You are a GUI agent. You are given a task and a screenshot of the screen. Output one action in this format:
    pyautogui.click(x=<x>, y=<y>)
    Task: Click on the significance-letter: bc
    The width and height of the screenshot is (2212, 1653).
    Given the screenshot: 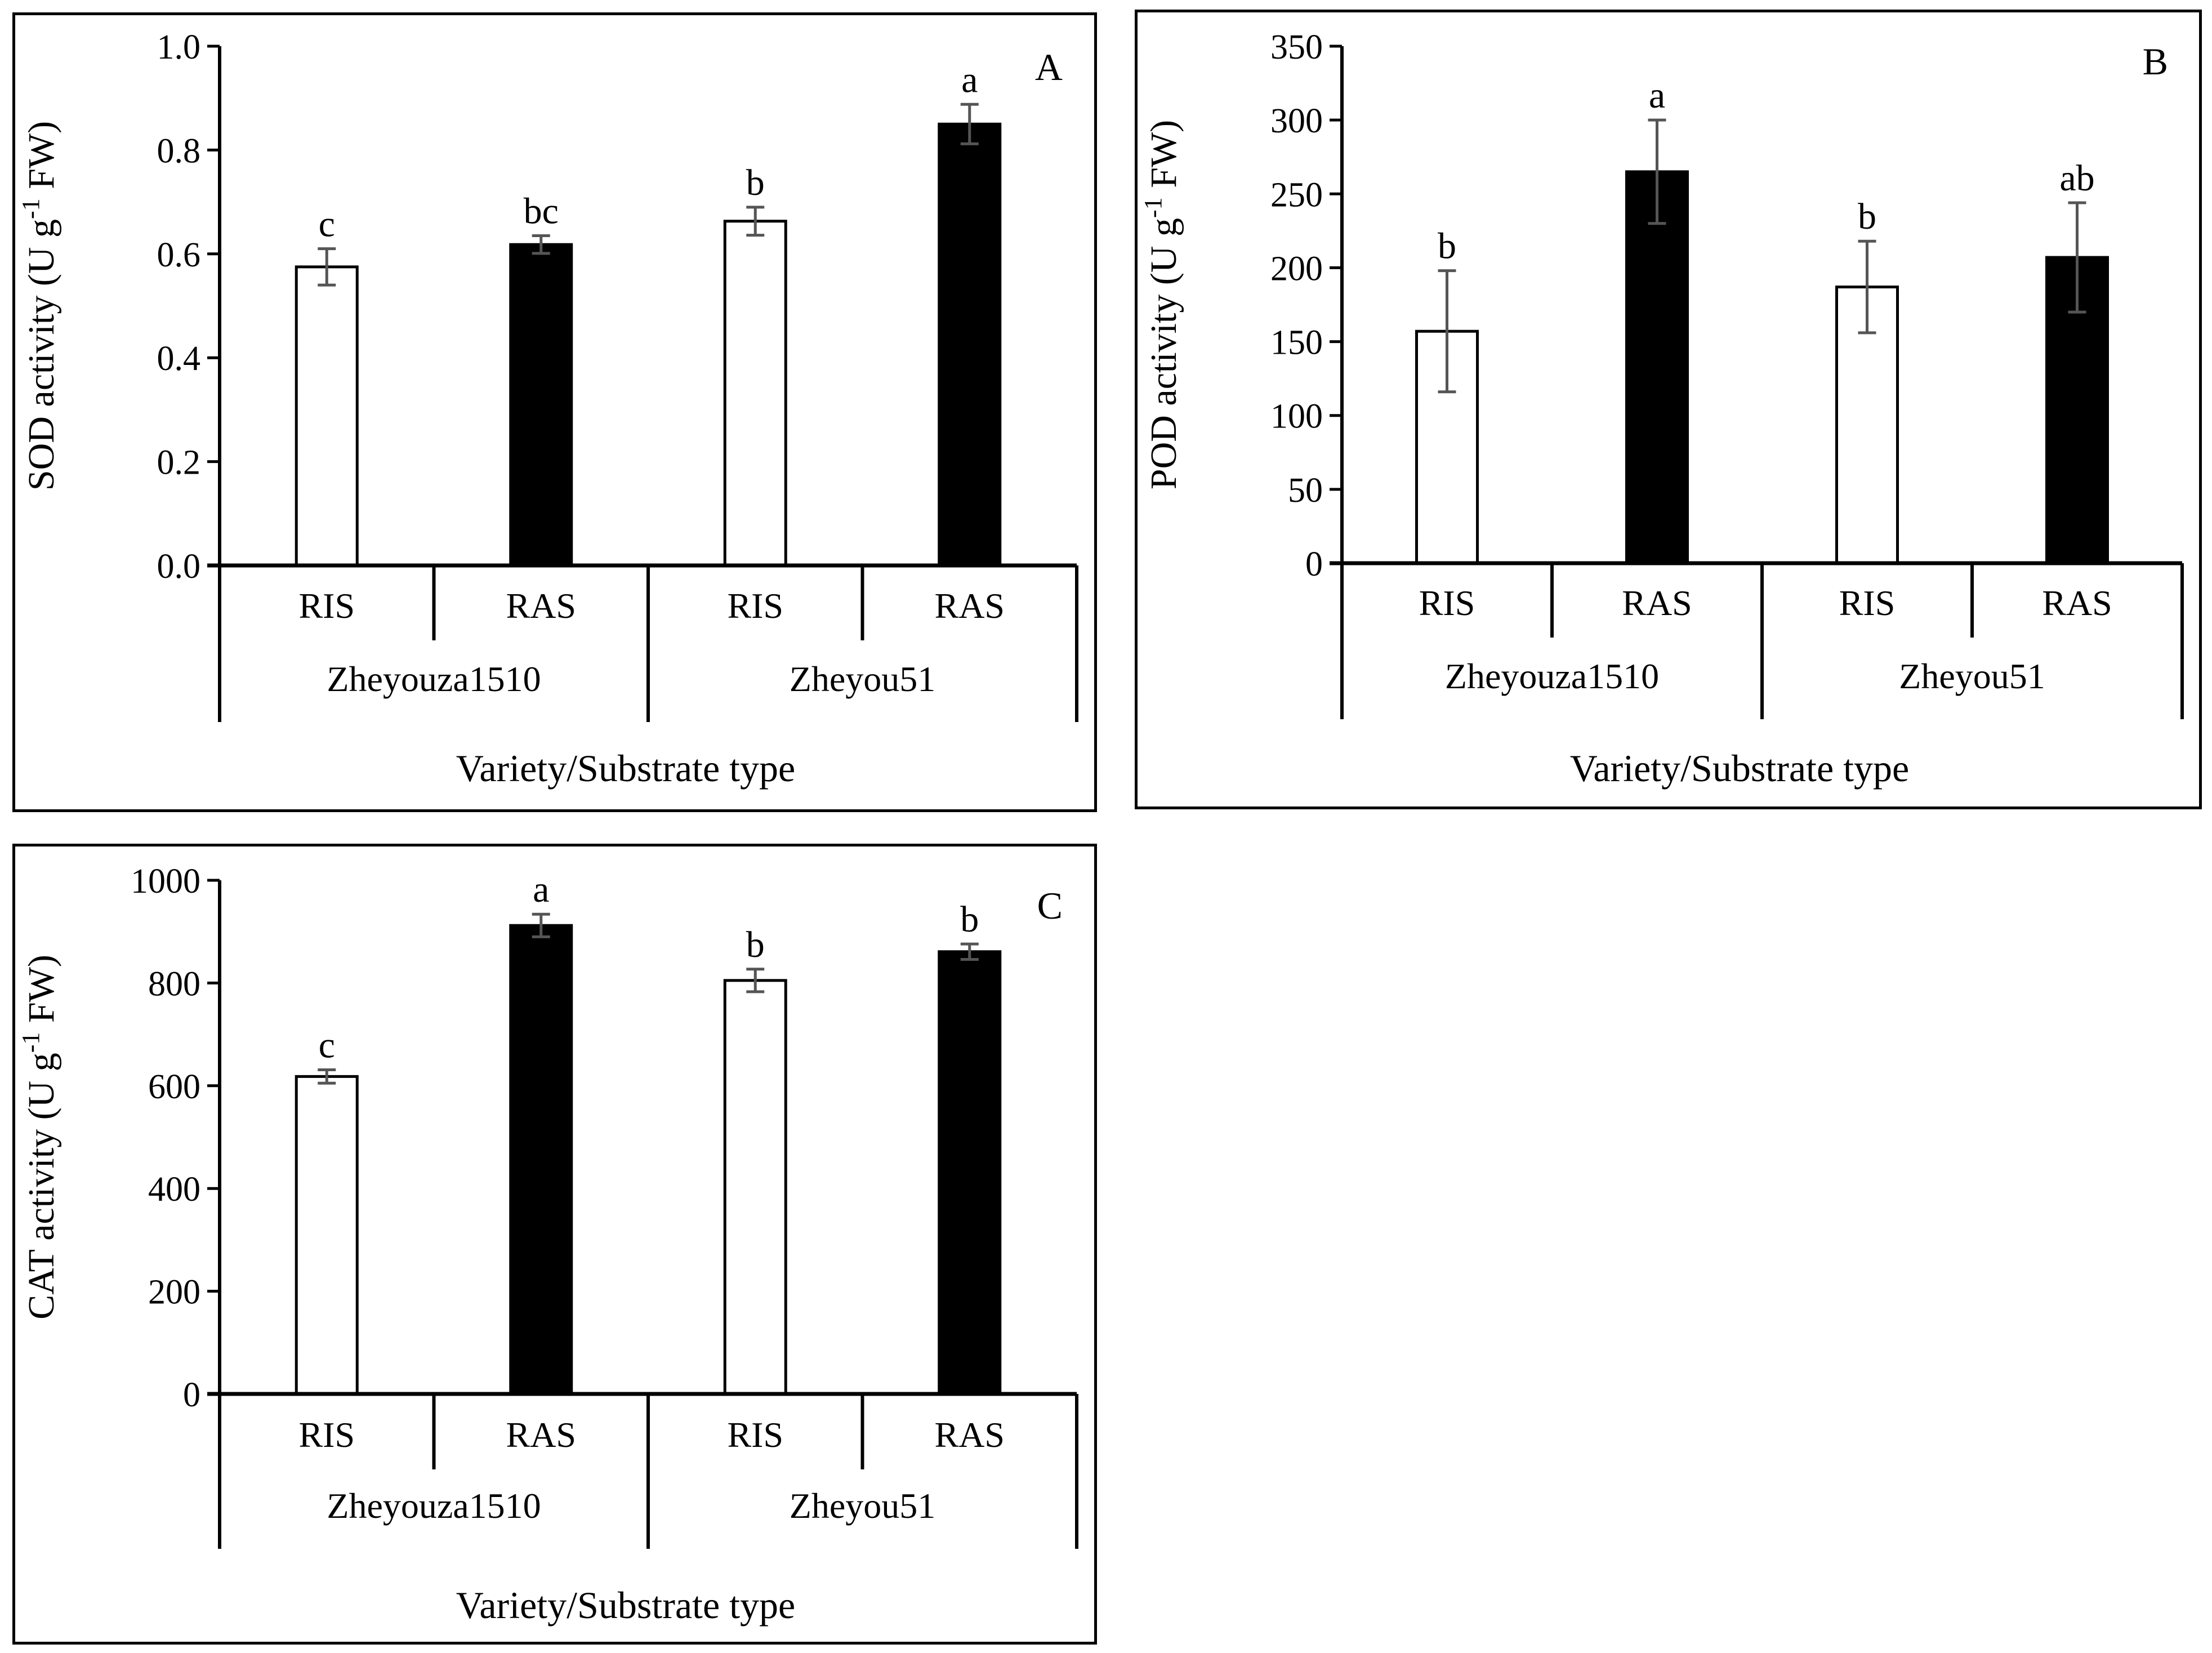 What is the action you would take?
    pyautogui.click(x=541, y=211)
    